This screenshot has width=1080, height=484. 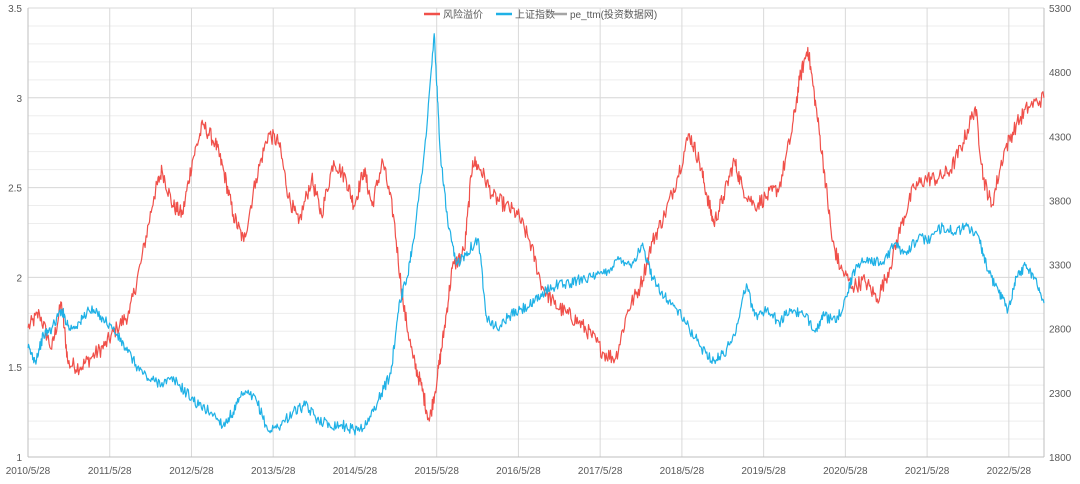 What do you see at coordinates (110, 471) in the screenshot?
I see `x-tick-label: 2011/5/28` at bounding box center [110, 471].